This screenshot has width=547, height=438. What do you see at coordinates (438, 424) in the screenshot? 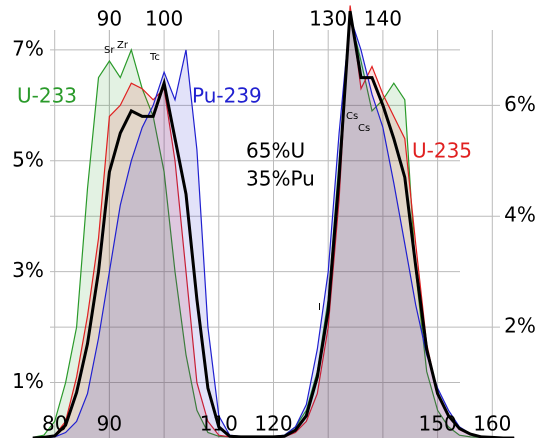
I see `x-tick-label: 150` at bounding box center [438, 424].